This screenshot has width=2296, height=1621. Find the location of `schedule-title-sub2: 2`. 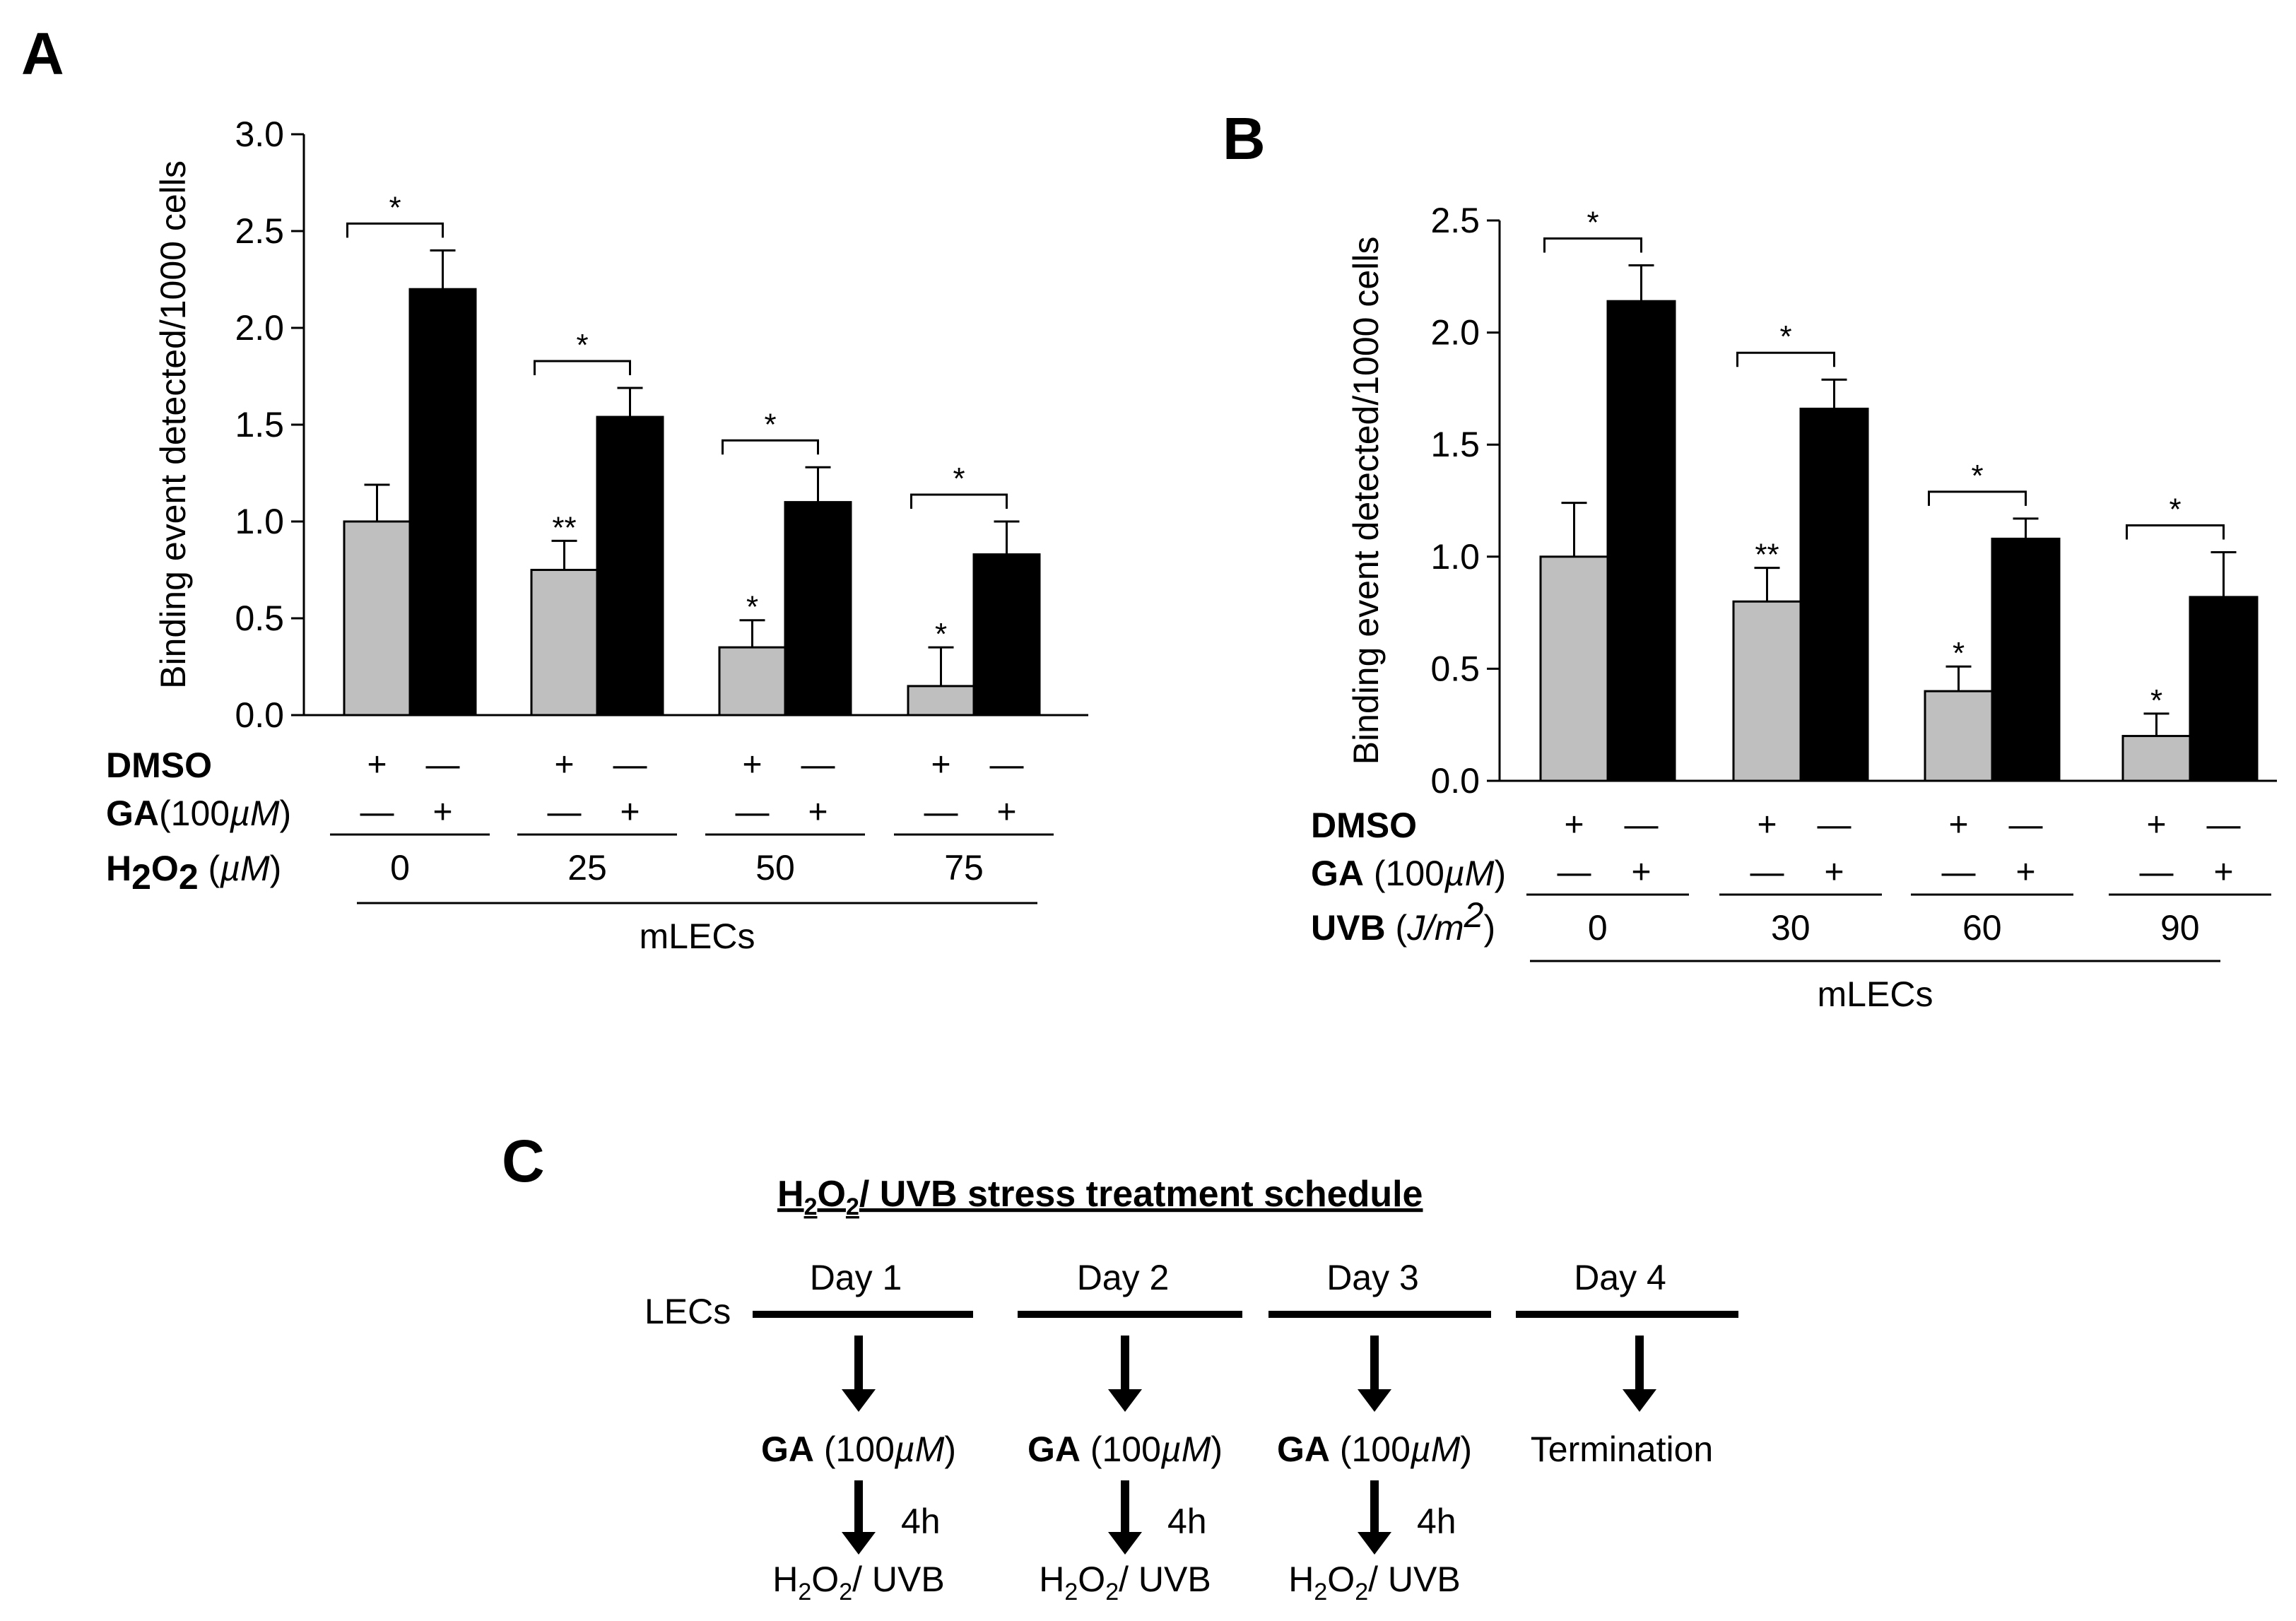

schedule-title-sub2: 2 is located at coordinates (853, 1206).